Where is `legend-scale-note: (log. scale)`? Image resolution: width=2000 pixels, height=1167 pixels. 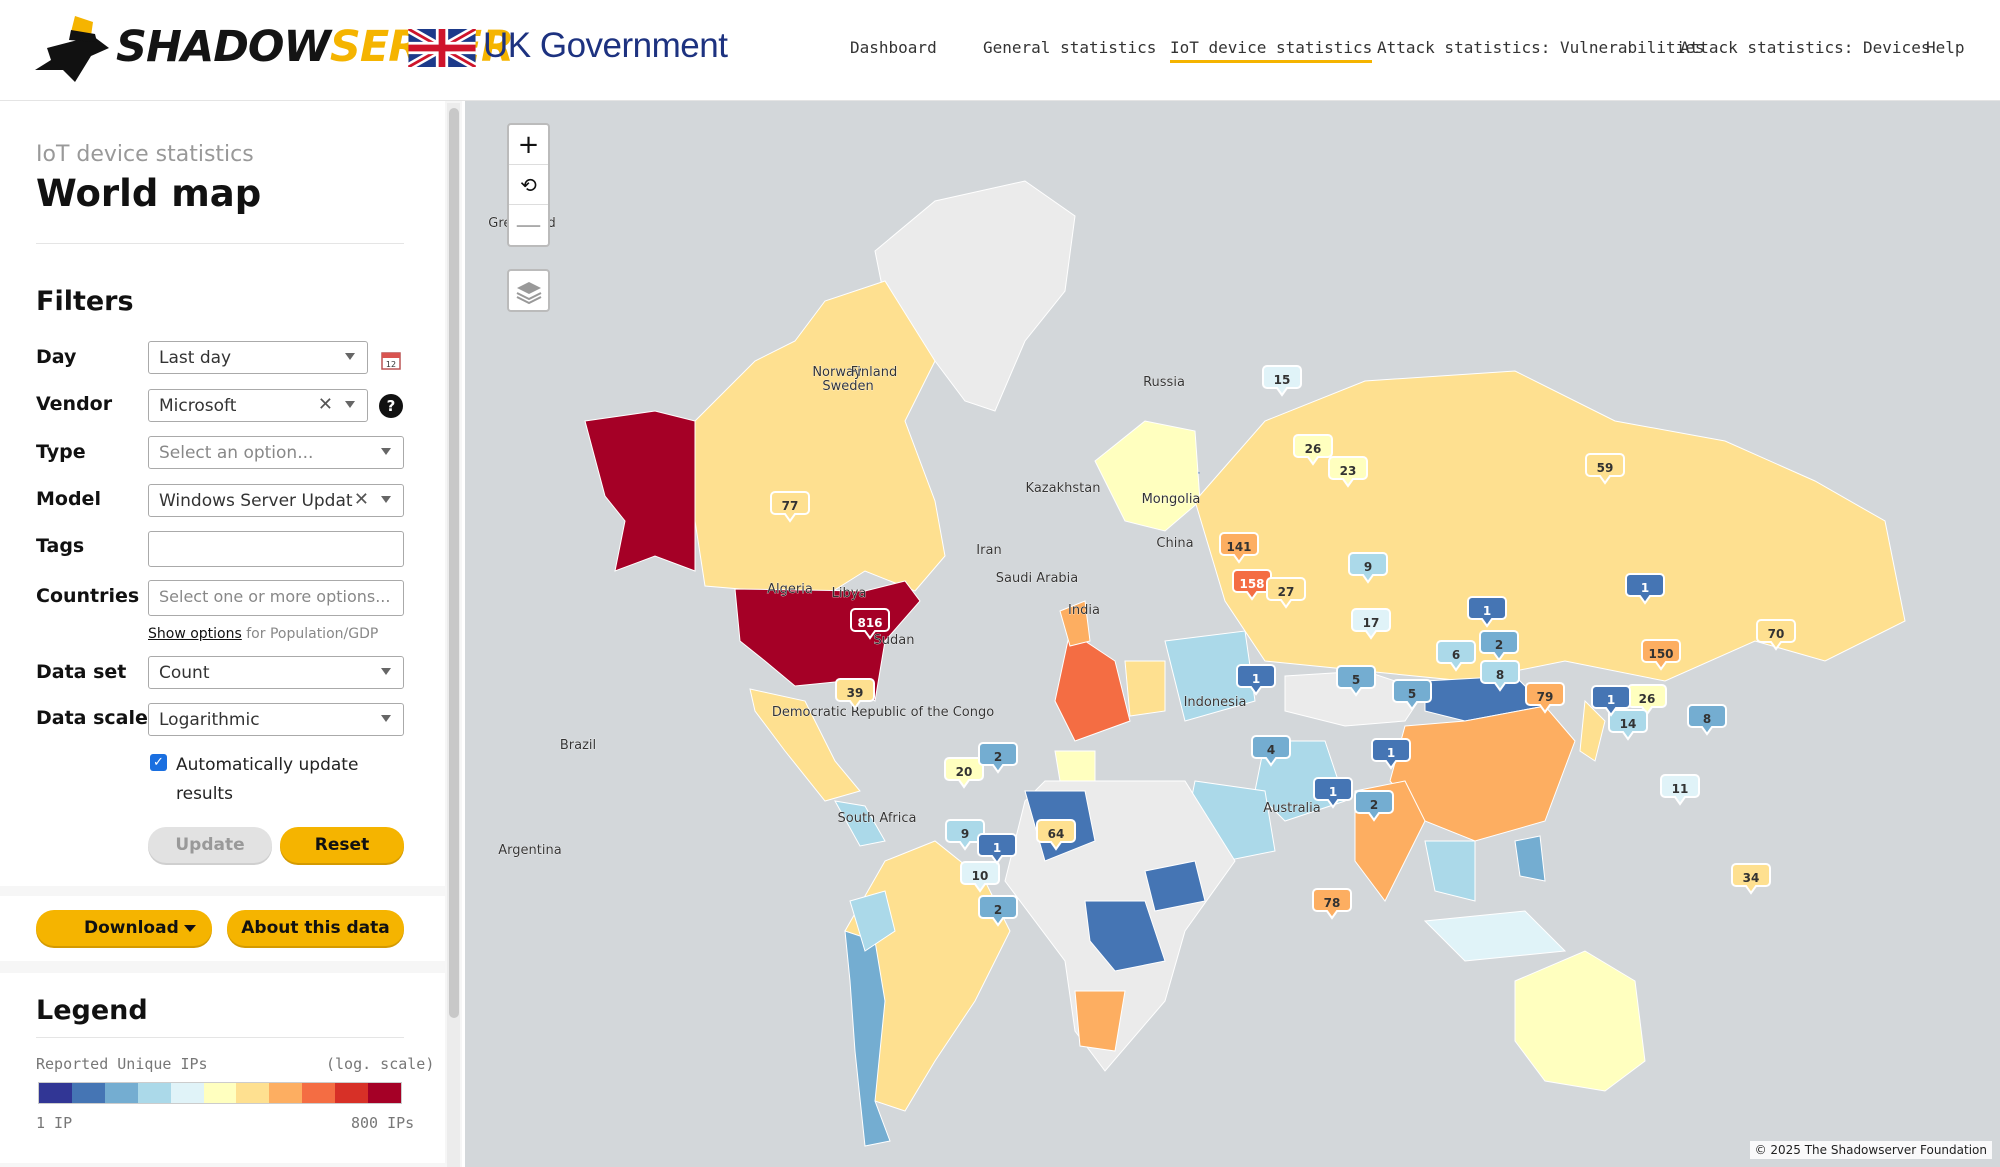
legend-scale-note: (log. scale) is located at coordinates (380, 1064).